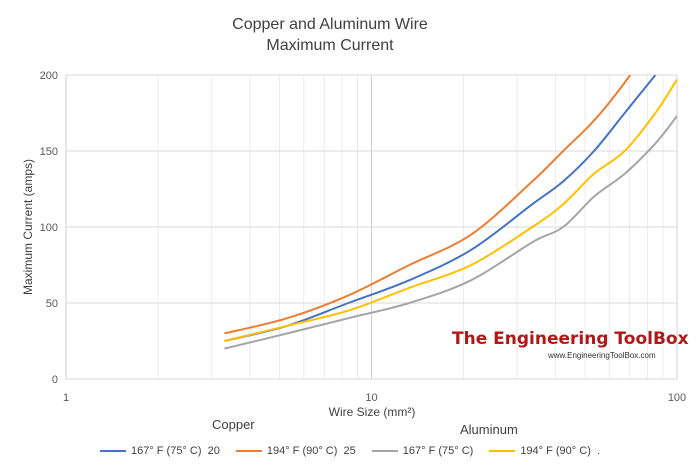 This screenshot has width=700, height=470. Describe the element at coordinates (677, 398) in the screenshot. I see `x-tick-label: 100` at that location.